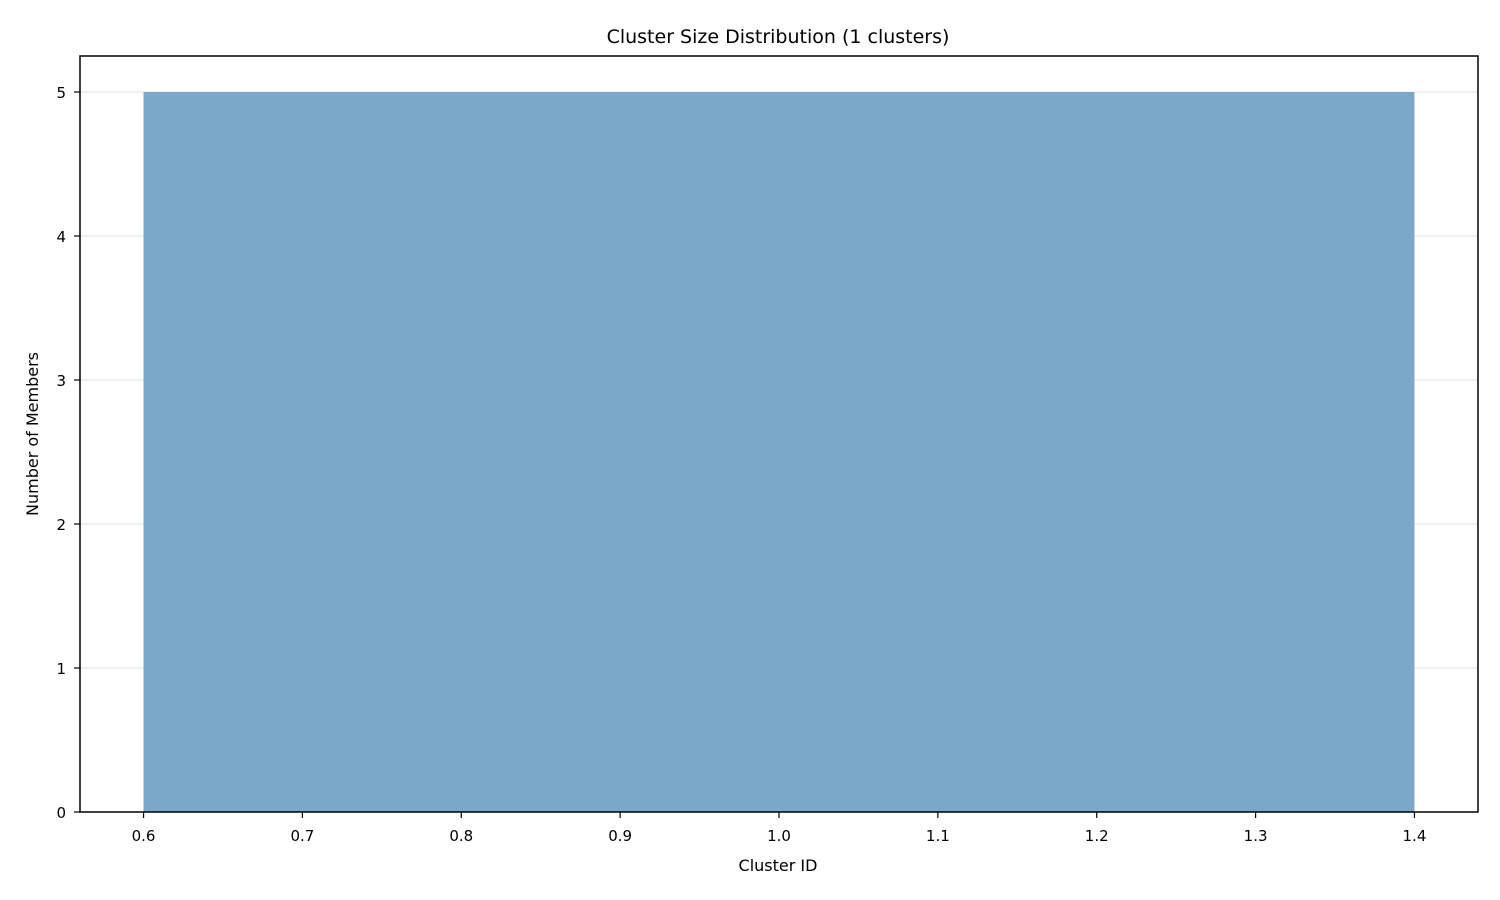  Describe the element at coordinates (778, 37) in the screenshot. I see `chart-title: Cluster Size Distribution (1 clusters)` at that location.